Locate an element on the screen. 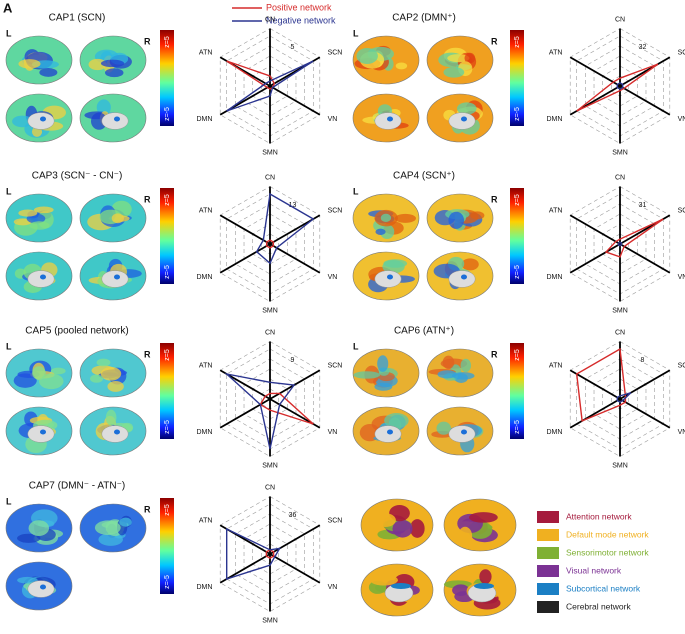 This screenshot has height=634, width=685. network-label: Subcortical network is located at coordinates (603, 588).